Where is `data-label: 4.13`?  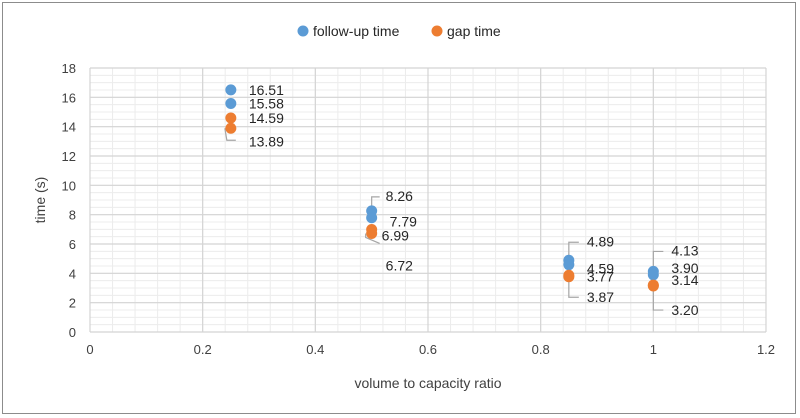 data-label: 4.13 is located at coordinates (684, 250).